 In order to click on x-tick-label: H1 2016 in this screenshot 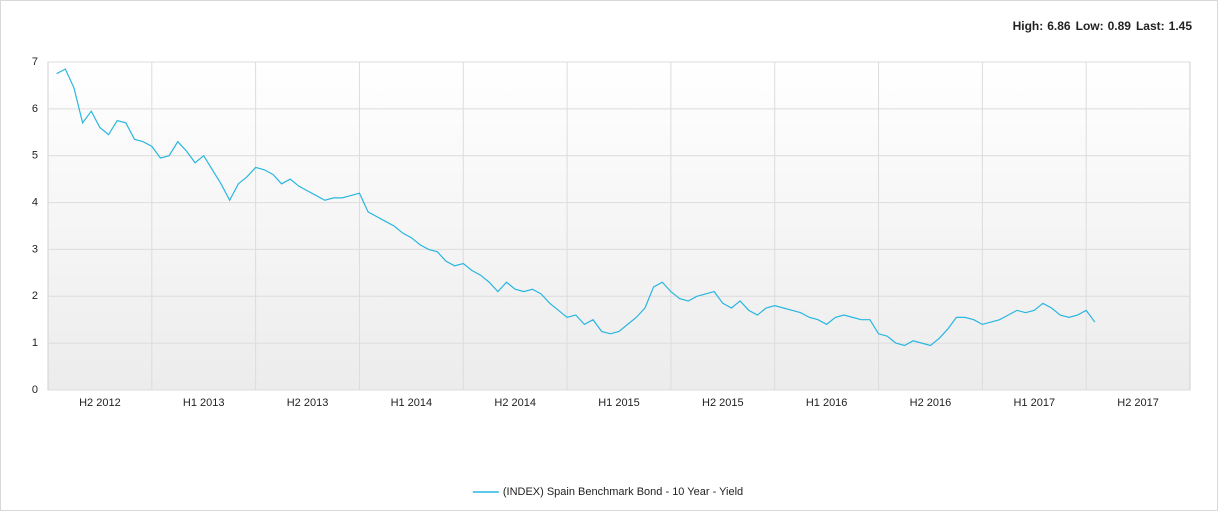, I will do `click(827, 403)`.